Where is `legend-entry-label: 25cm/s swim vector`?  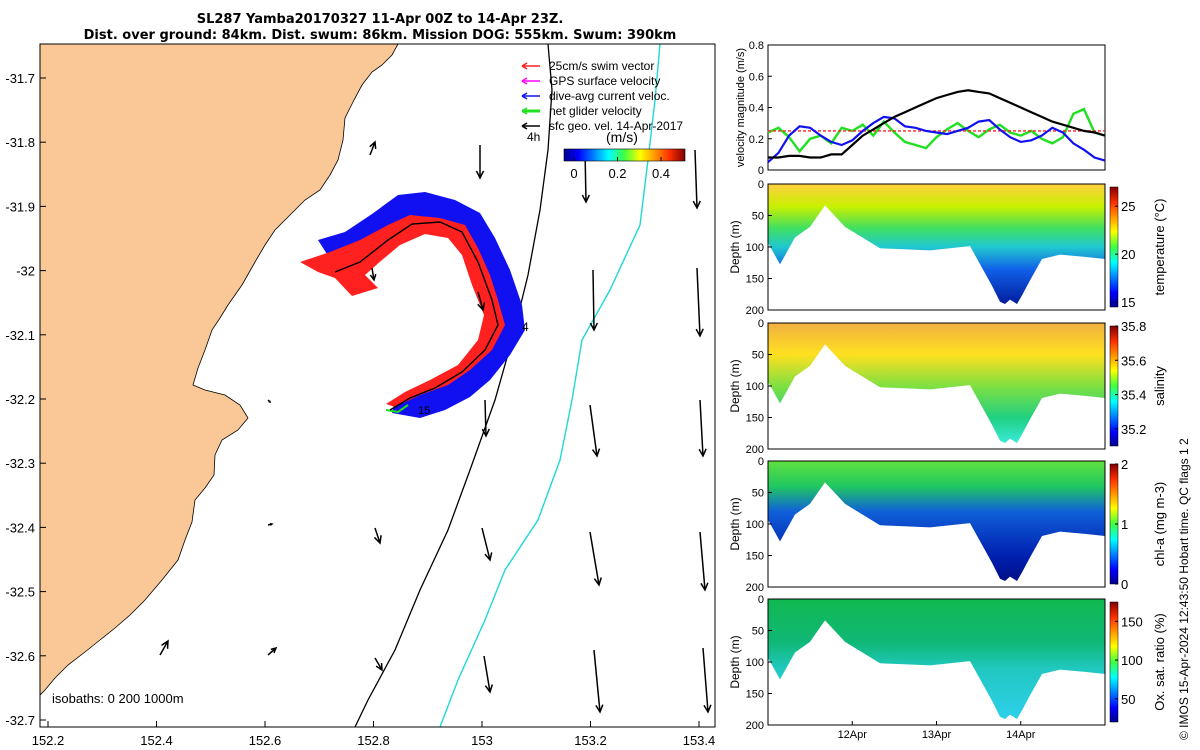
legend-entry-label: 25cm/s swim vector is located at coordinates (601, 66).